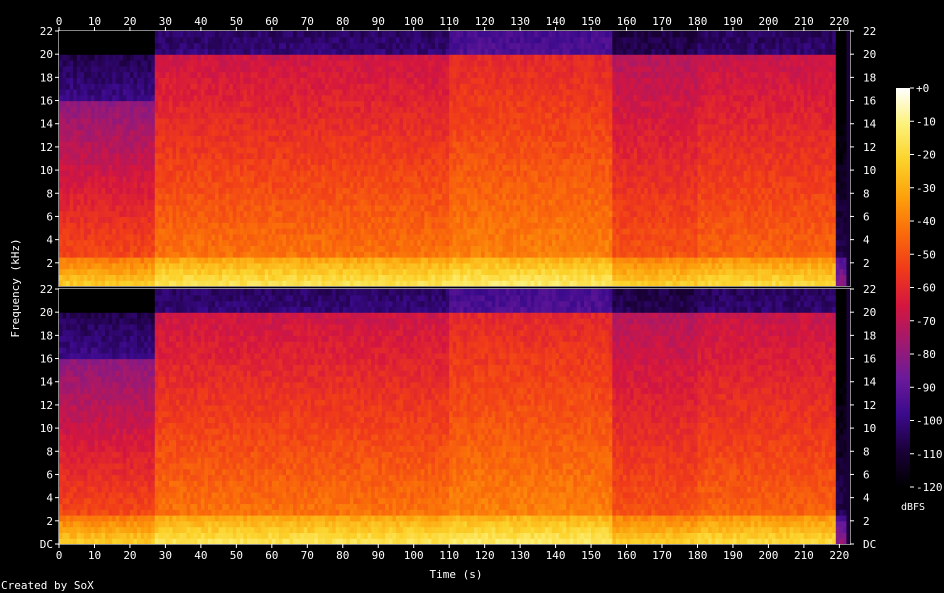  I want to click on x-tick-label-bottom: 210, so click(804, 555).